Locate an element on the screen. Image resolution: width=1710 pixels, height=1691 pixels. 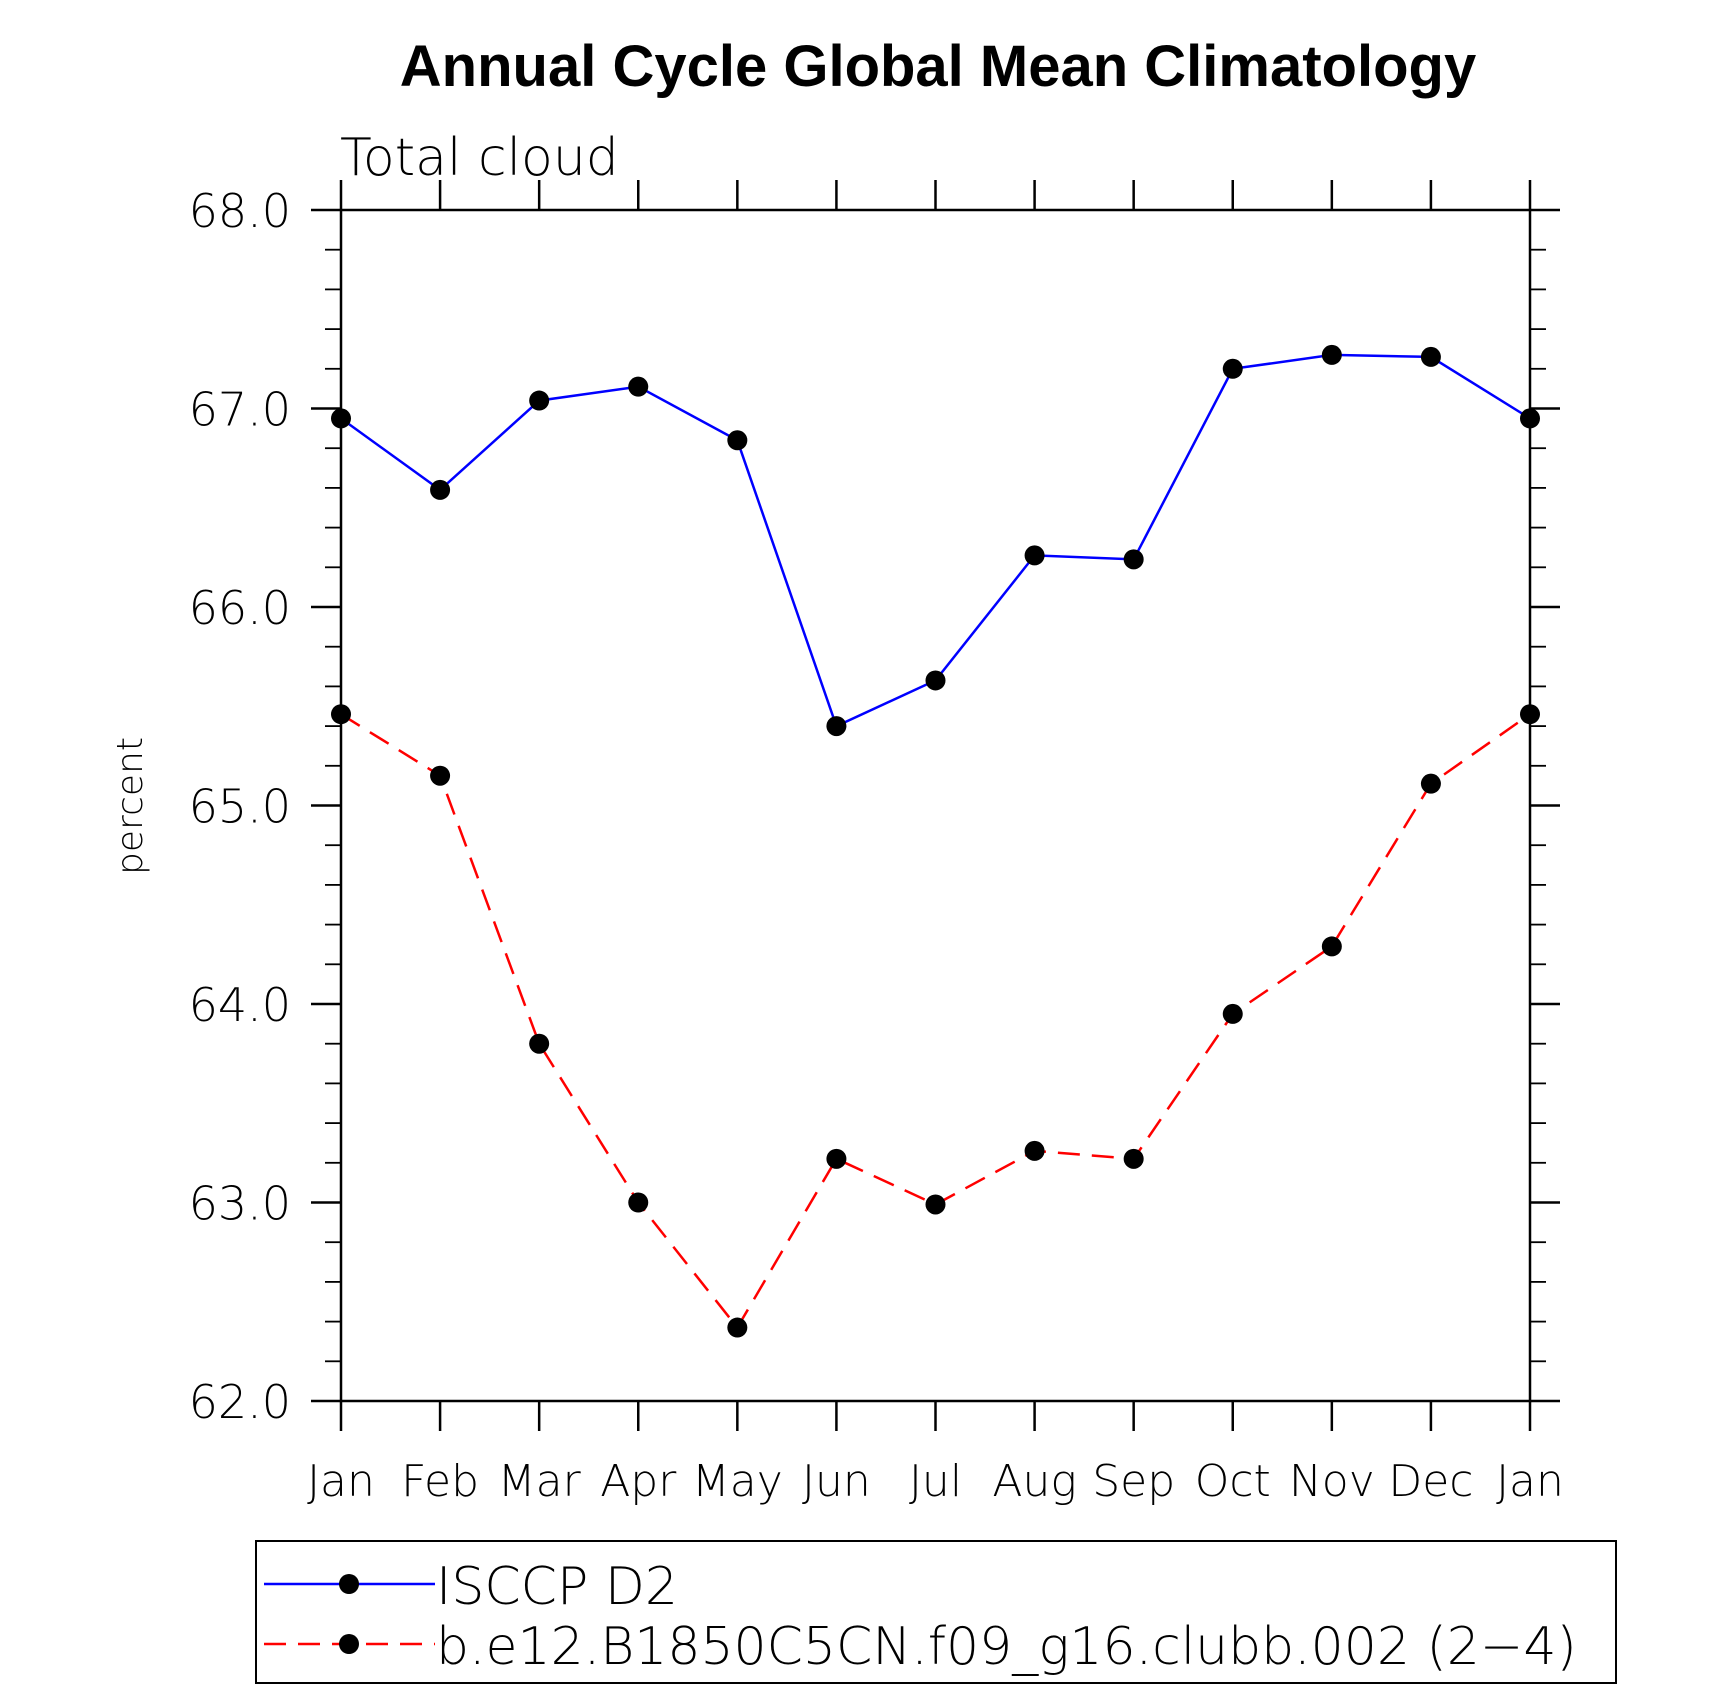
legend-marker-isccp is located at coordinates (349, 1584).